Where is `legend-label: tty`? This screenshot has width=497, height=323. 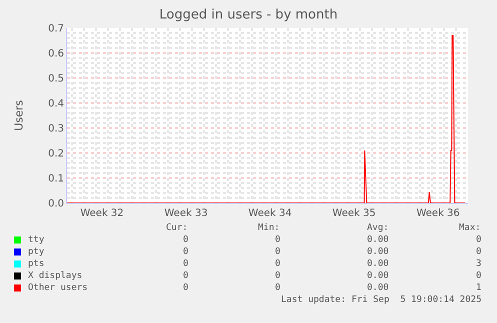
legend-label: tty is located at coordinates (36, 240).